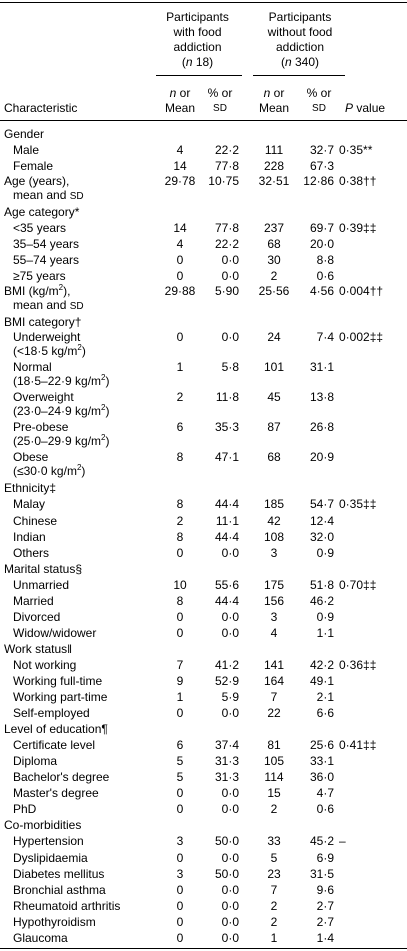  Describe the element at coordinates (203, 2) in the screenshot. I see `top-rule` at that location.